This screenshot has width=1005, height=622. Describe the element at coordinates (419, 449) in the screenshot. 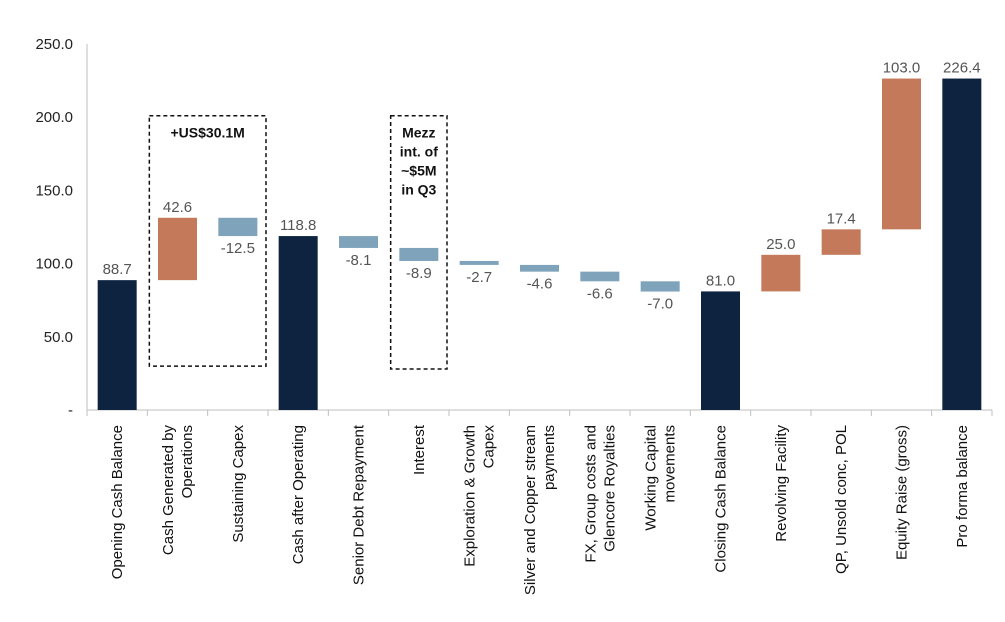

I see `category-label: Interest` at that location.